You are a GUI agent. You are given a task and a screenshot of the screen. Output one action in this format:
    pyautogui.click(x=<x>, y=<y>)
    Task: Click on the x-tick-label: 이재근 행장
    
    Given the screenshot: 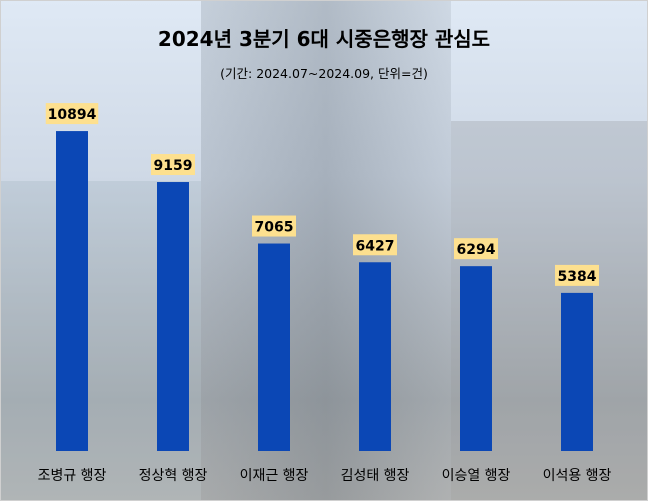 What is the action you would take?
    pyautogui.click(x=274, y=476)
    